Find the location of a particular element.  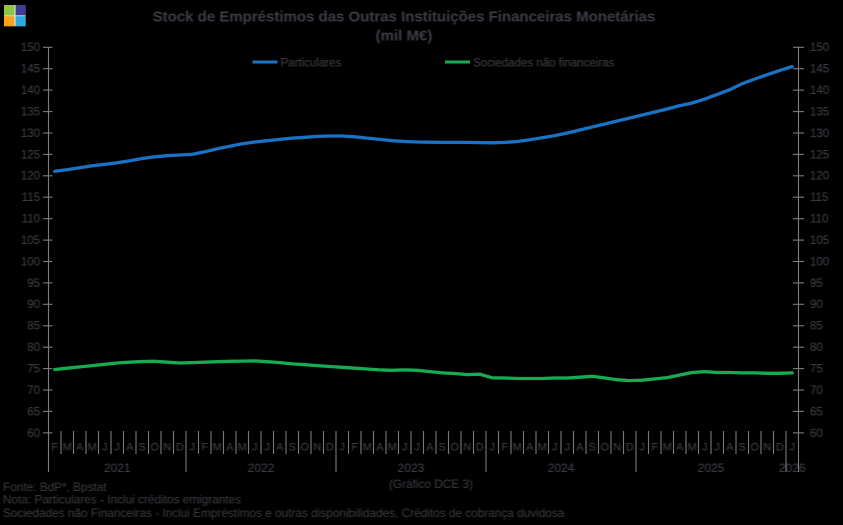

svg-text: 120 is located at coordinates (30, 177).